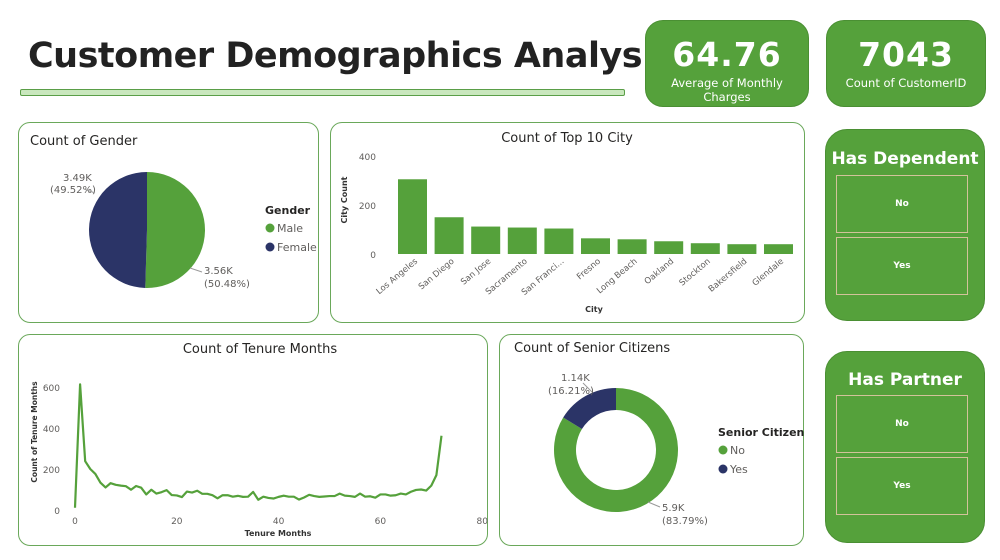  Describe the element at coordinates (482, 522) in the screenshot. I see `x-tick-label: 80` at that location.